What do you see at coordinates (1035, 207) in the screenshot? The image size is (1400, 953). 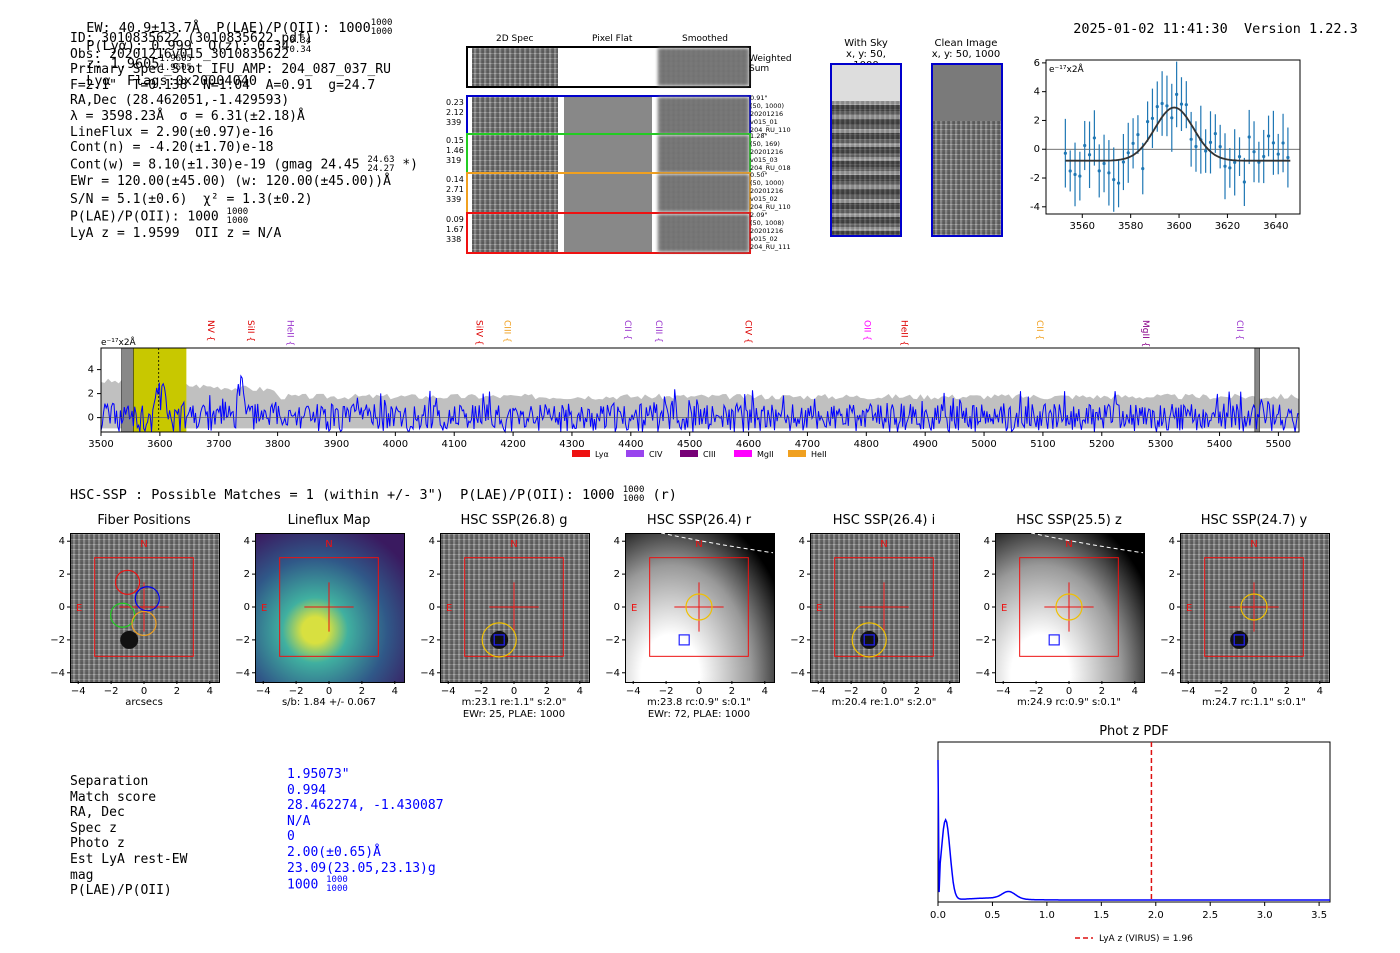 I see `zoom-ytick-label: -4` at bounding box center [1035, 207].